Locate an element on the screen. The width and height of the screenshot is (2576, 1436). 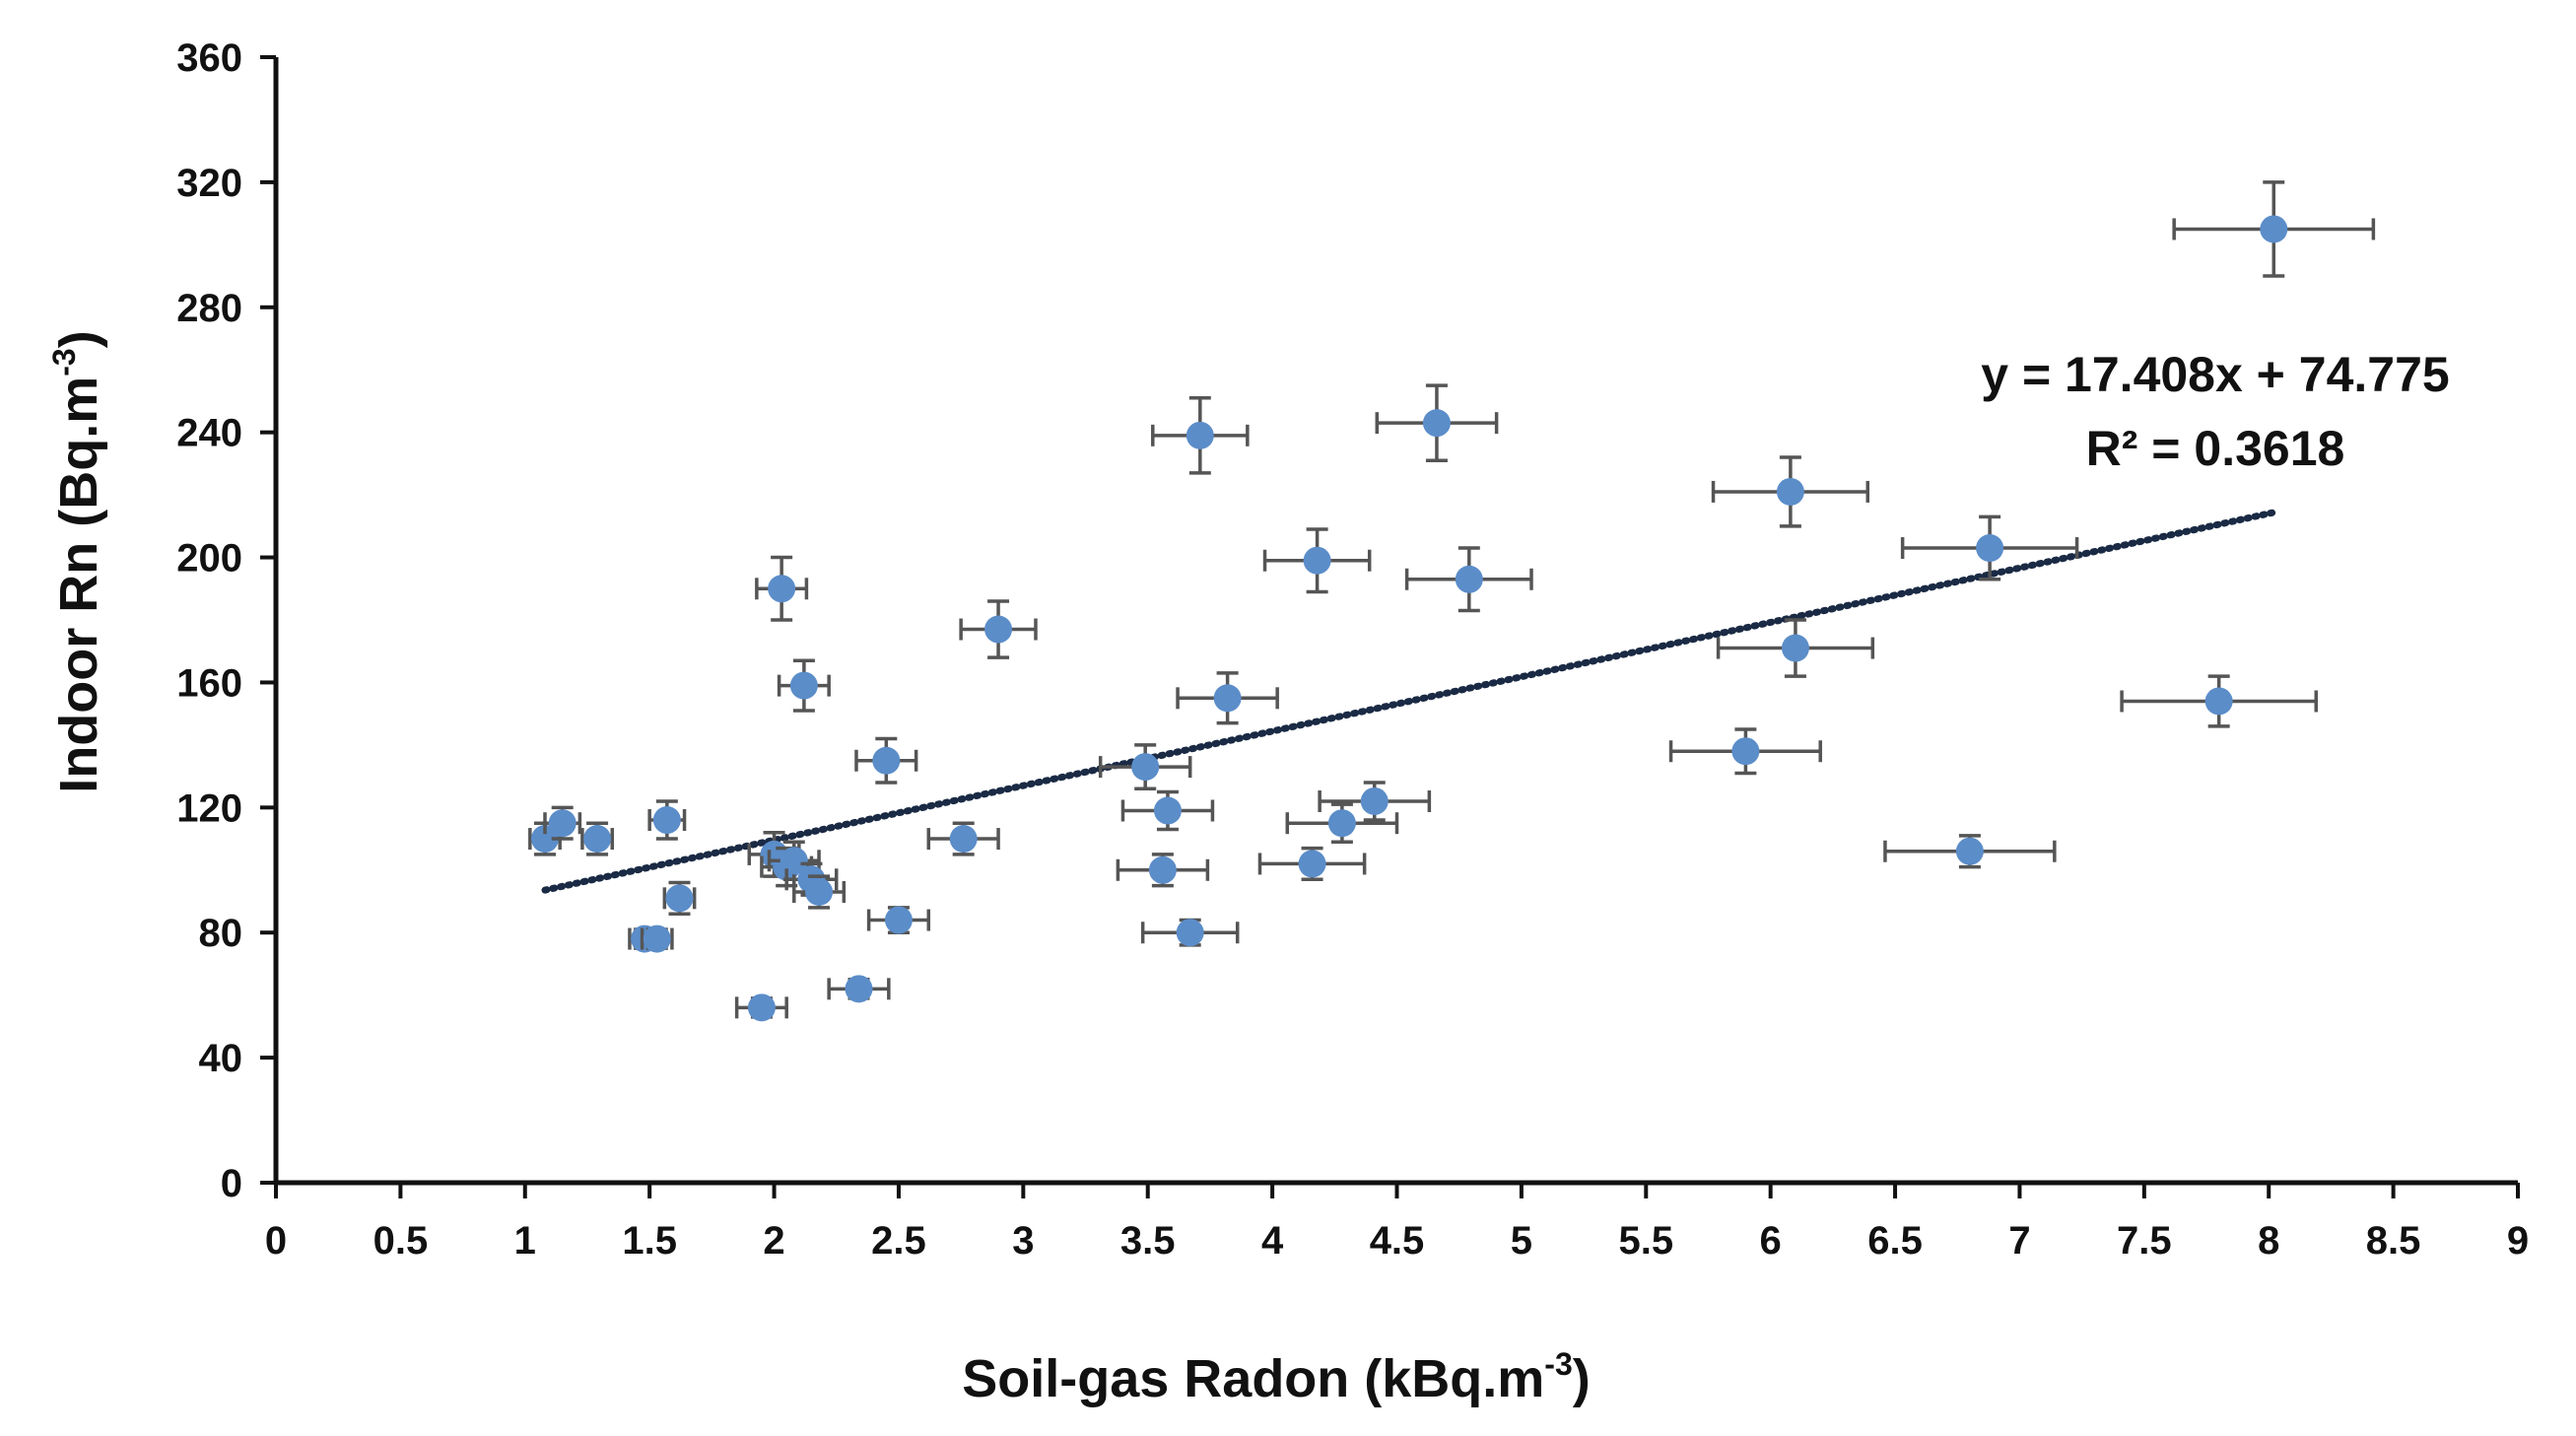
x-tick-label: 1 is located at coordinates (525, 1241).